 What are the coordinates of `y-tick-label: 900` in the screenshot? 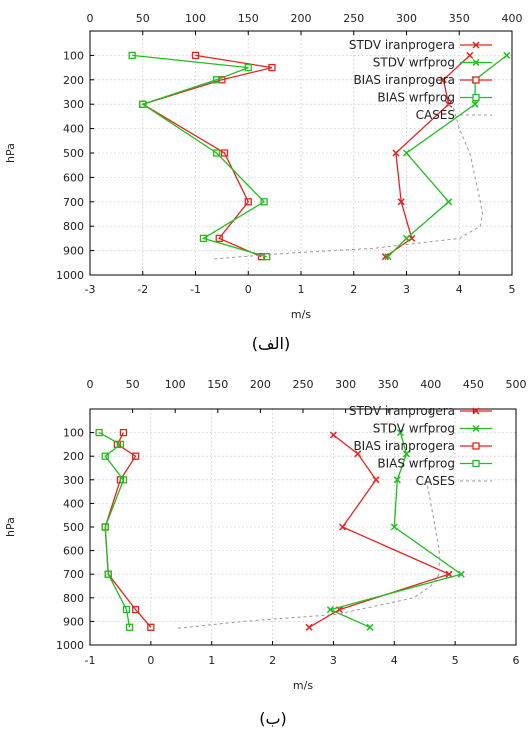 It's located at (73, 251).